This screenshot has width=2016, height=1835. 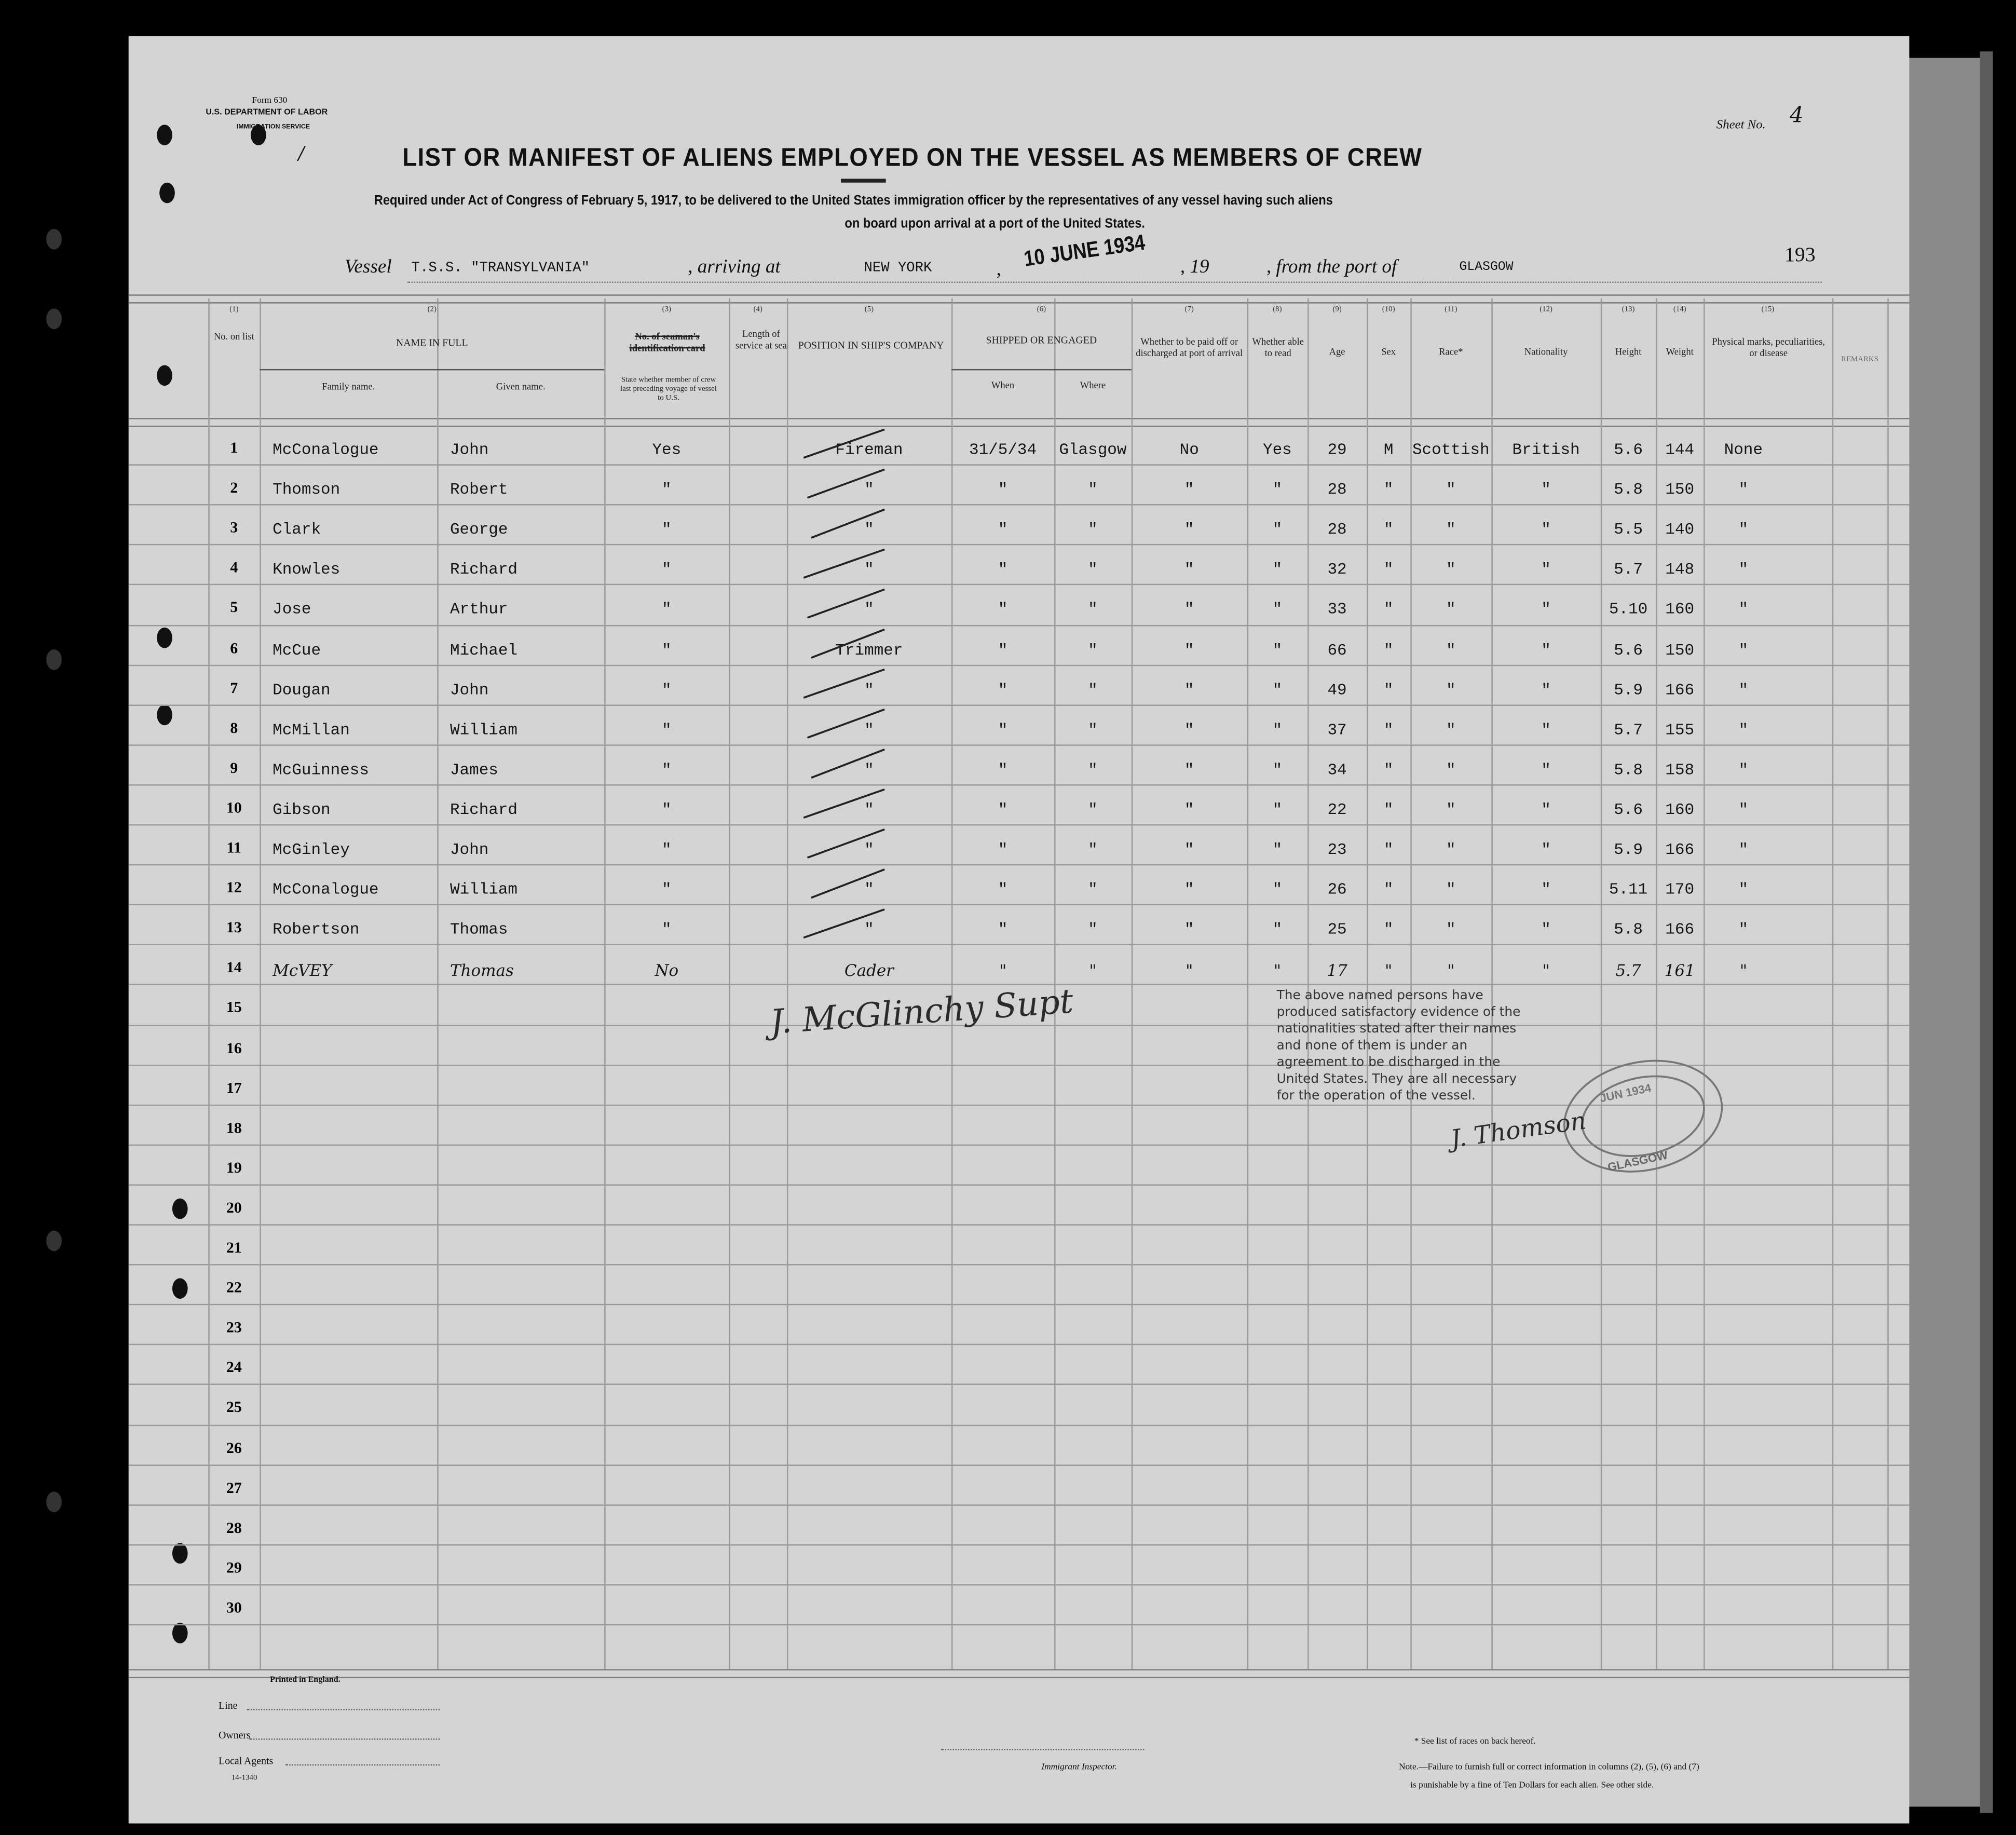 I want to click on cell-given: John, so click(x=469, y=690).